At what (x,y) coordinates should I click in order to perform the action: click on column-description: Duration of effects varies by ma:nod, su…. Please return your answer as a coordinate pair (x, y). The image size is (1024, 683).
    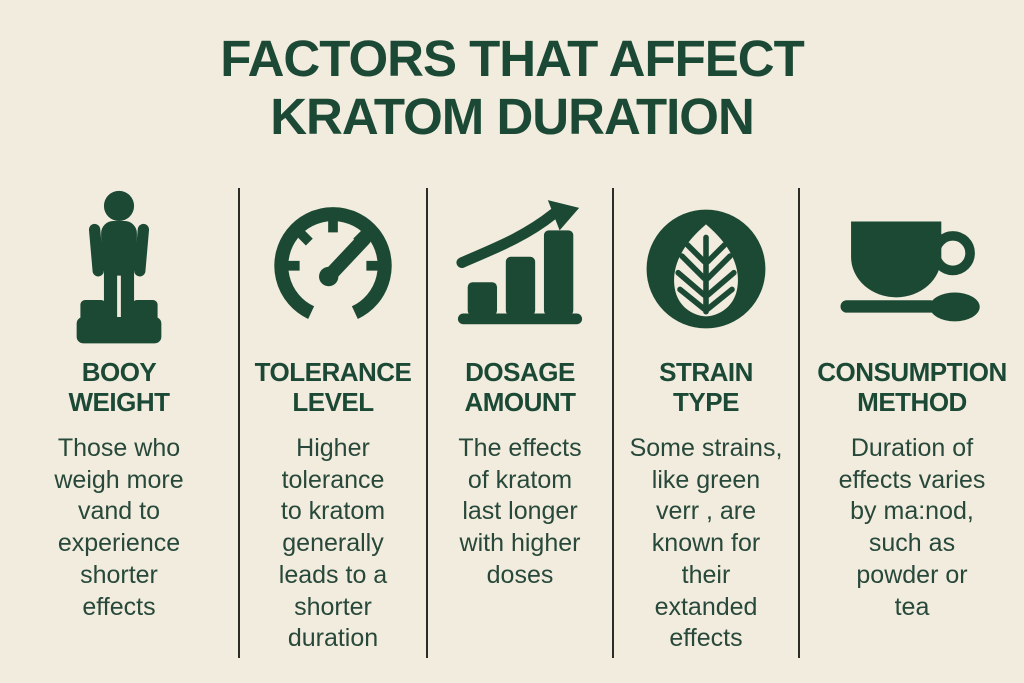
    Looking at the image, I should click on (912, 527).